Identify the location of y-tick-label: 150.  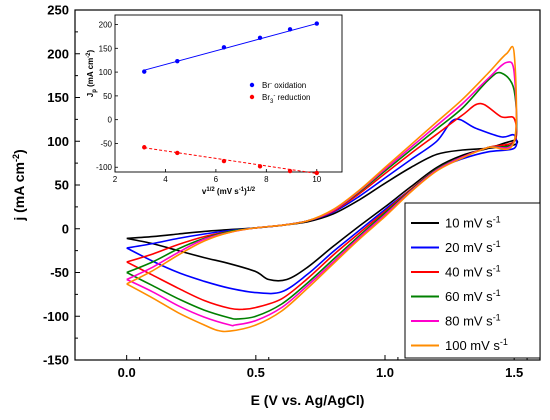
(58, 97).